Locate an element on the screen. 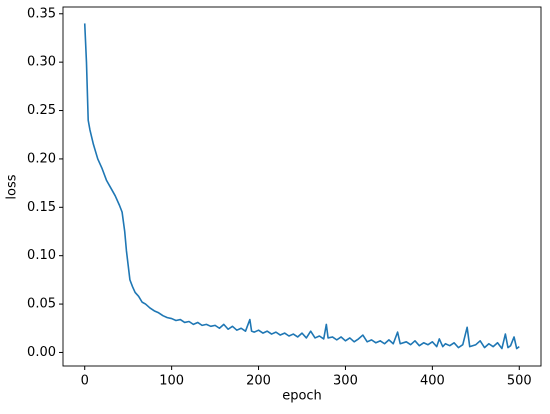 The width and height of the screenshot is (550, 414). y-tick-label: 0.05 is located at coordinates (41, 304).